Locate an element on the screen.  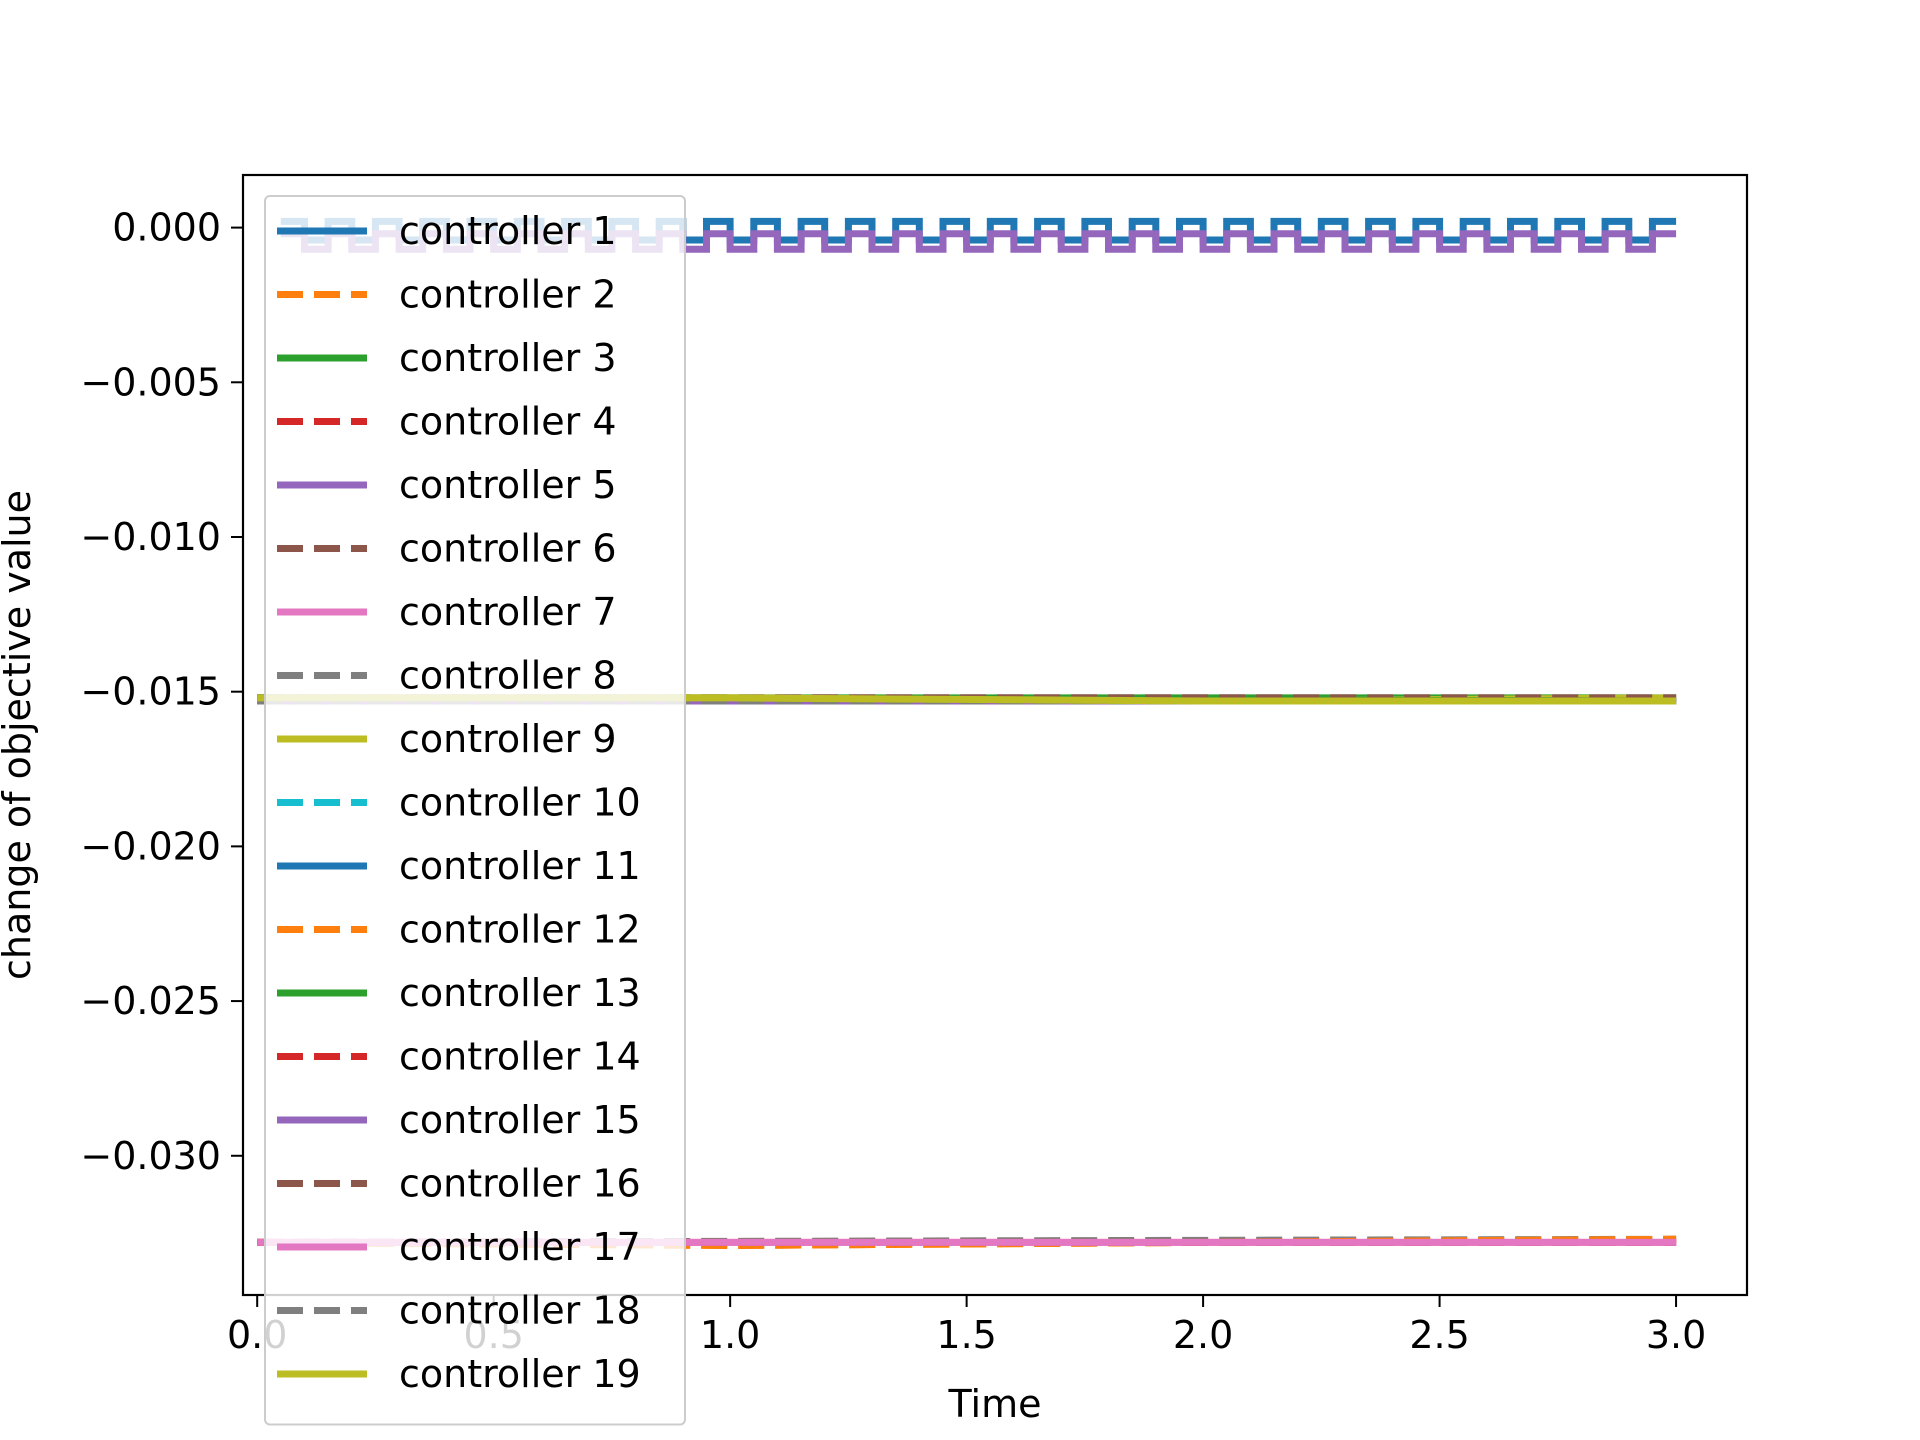
legend-label: controller 13 is located at coordinates (520, 993).